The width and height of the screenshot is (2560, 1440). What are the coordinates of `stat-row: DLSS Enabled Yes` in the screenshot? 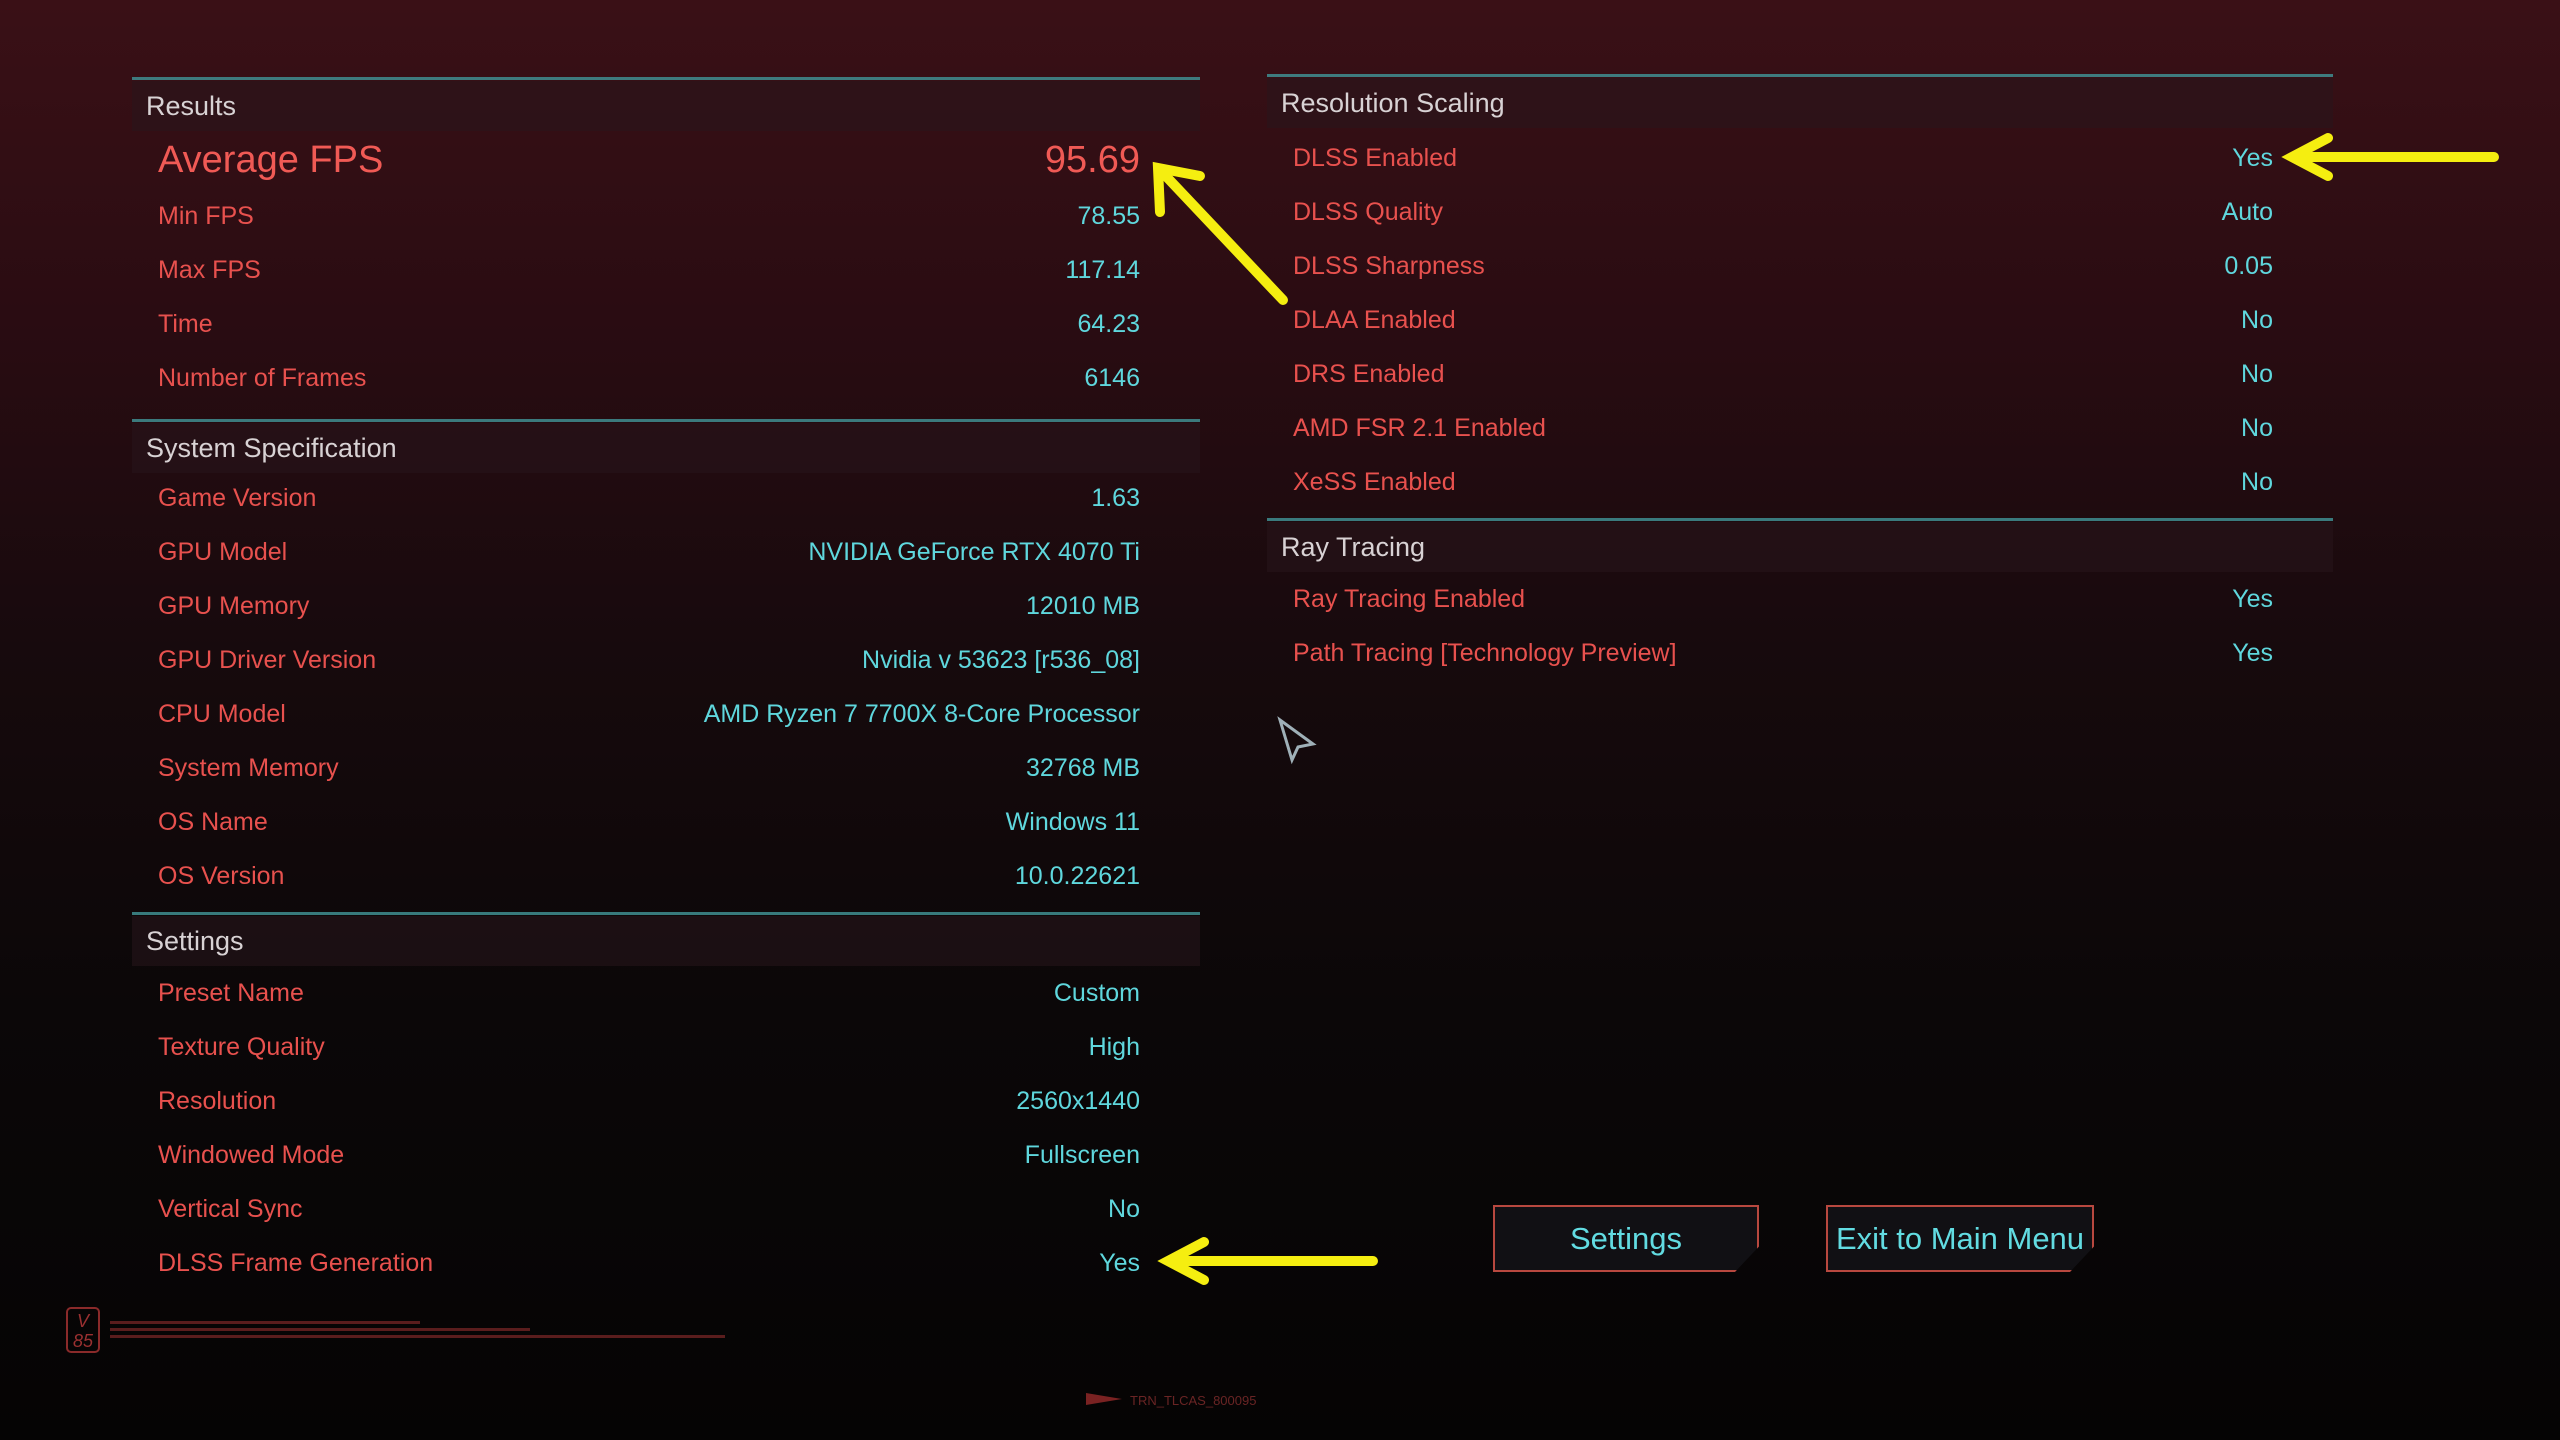 It's located at (1800, 158).